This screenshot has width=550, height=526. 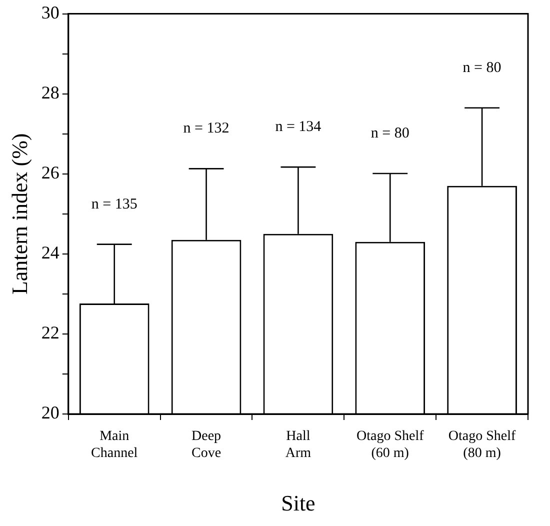 I want to click on x-tick-label: Otago Shelf (60 m), so click(x=390, y=445).